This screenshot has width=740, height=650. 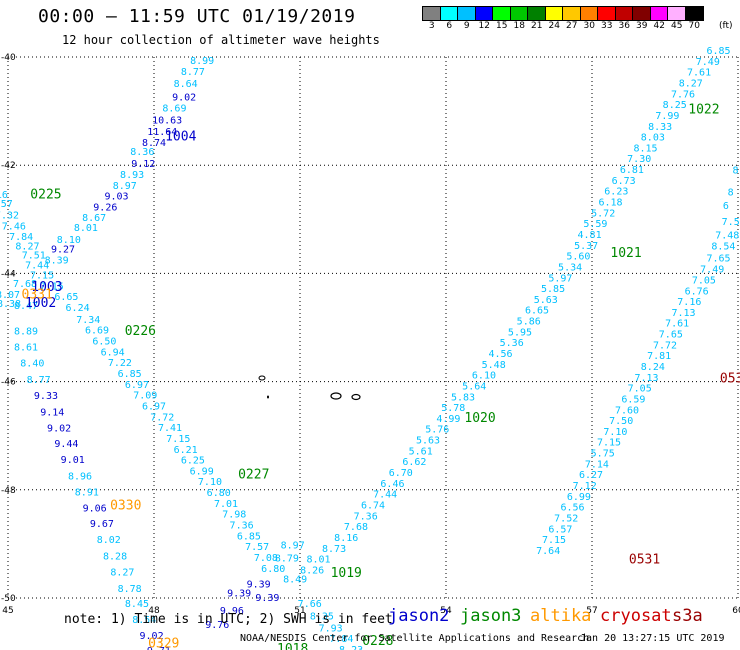 What do you see at coordinates (210, 482) in the screenshot?
I see `wave-height-value: 7.10` at bounding box center [210, 482].